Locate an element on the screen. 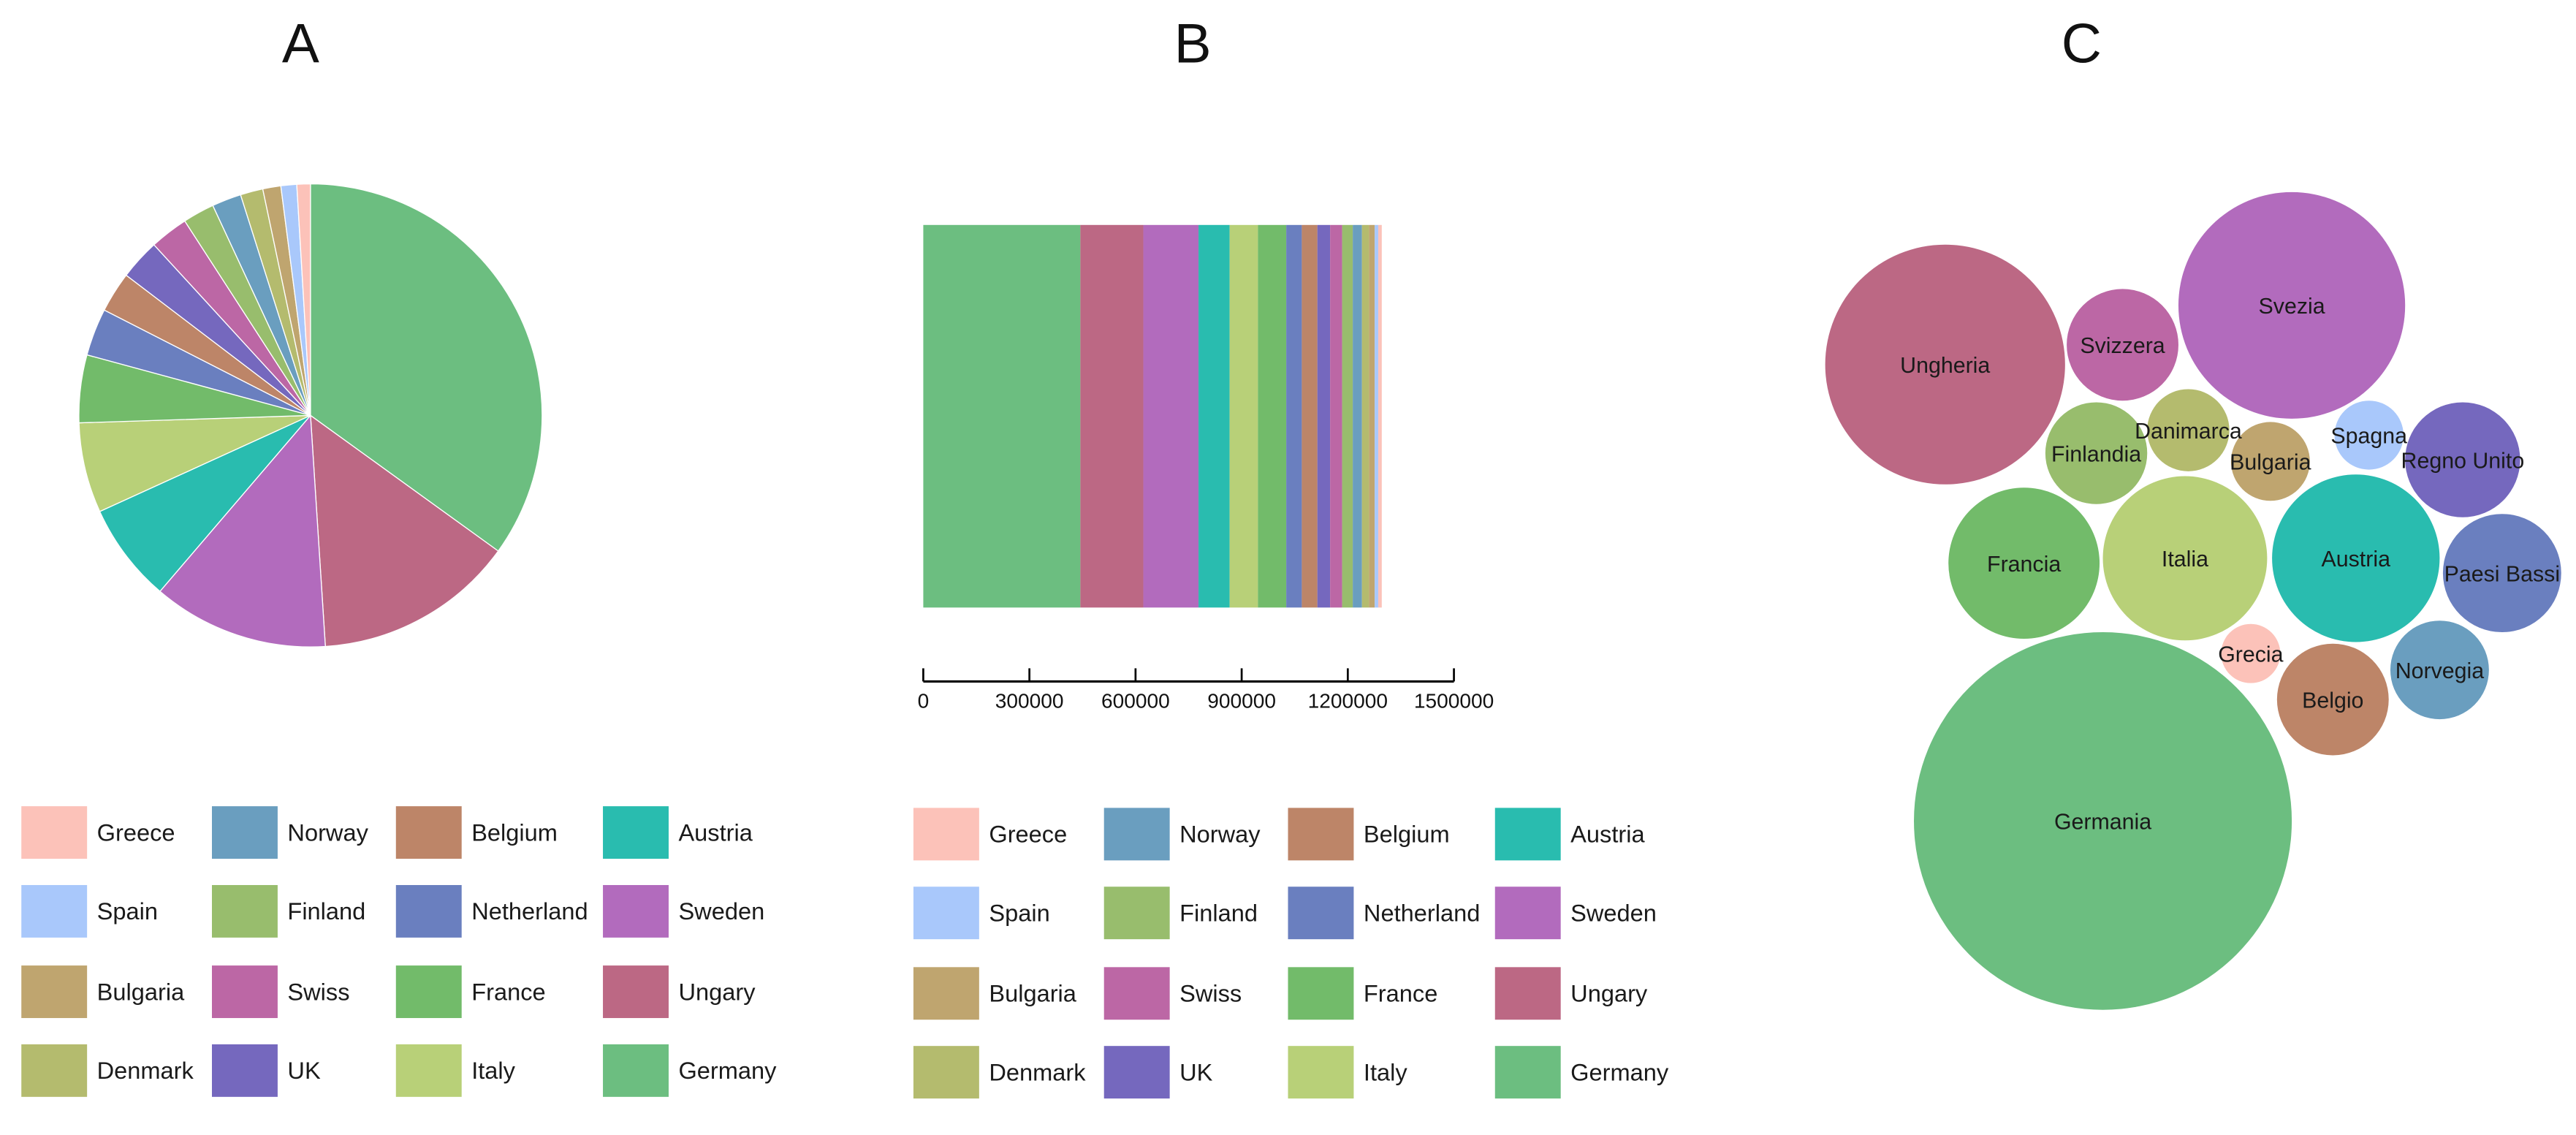  bubble-label-bulgaria: Bulgaria is located at coordinates (2270, 463).